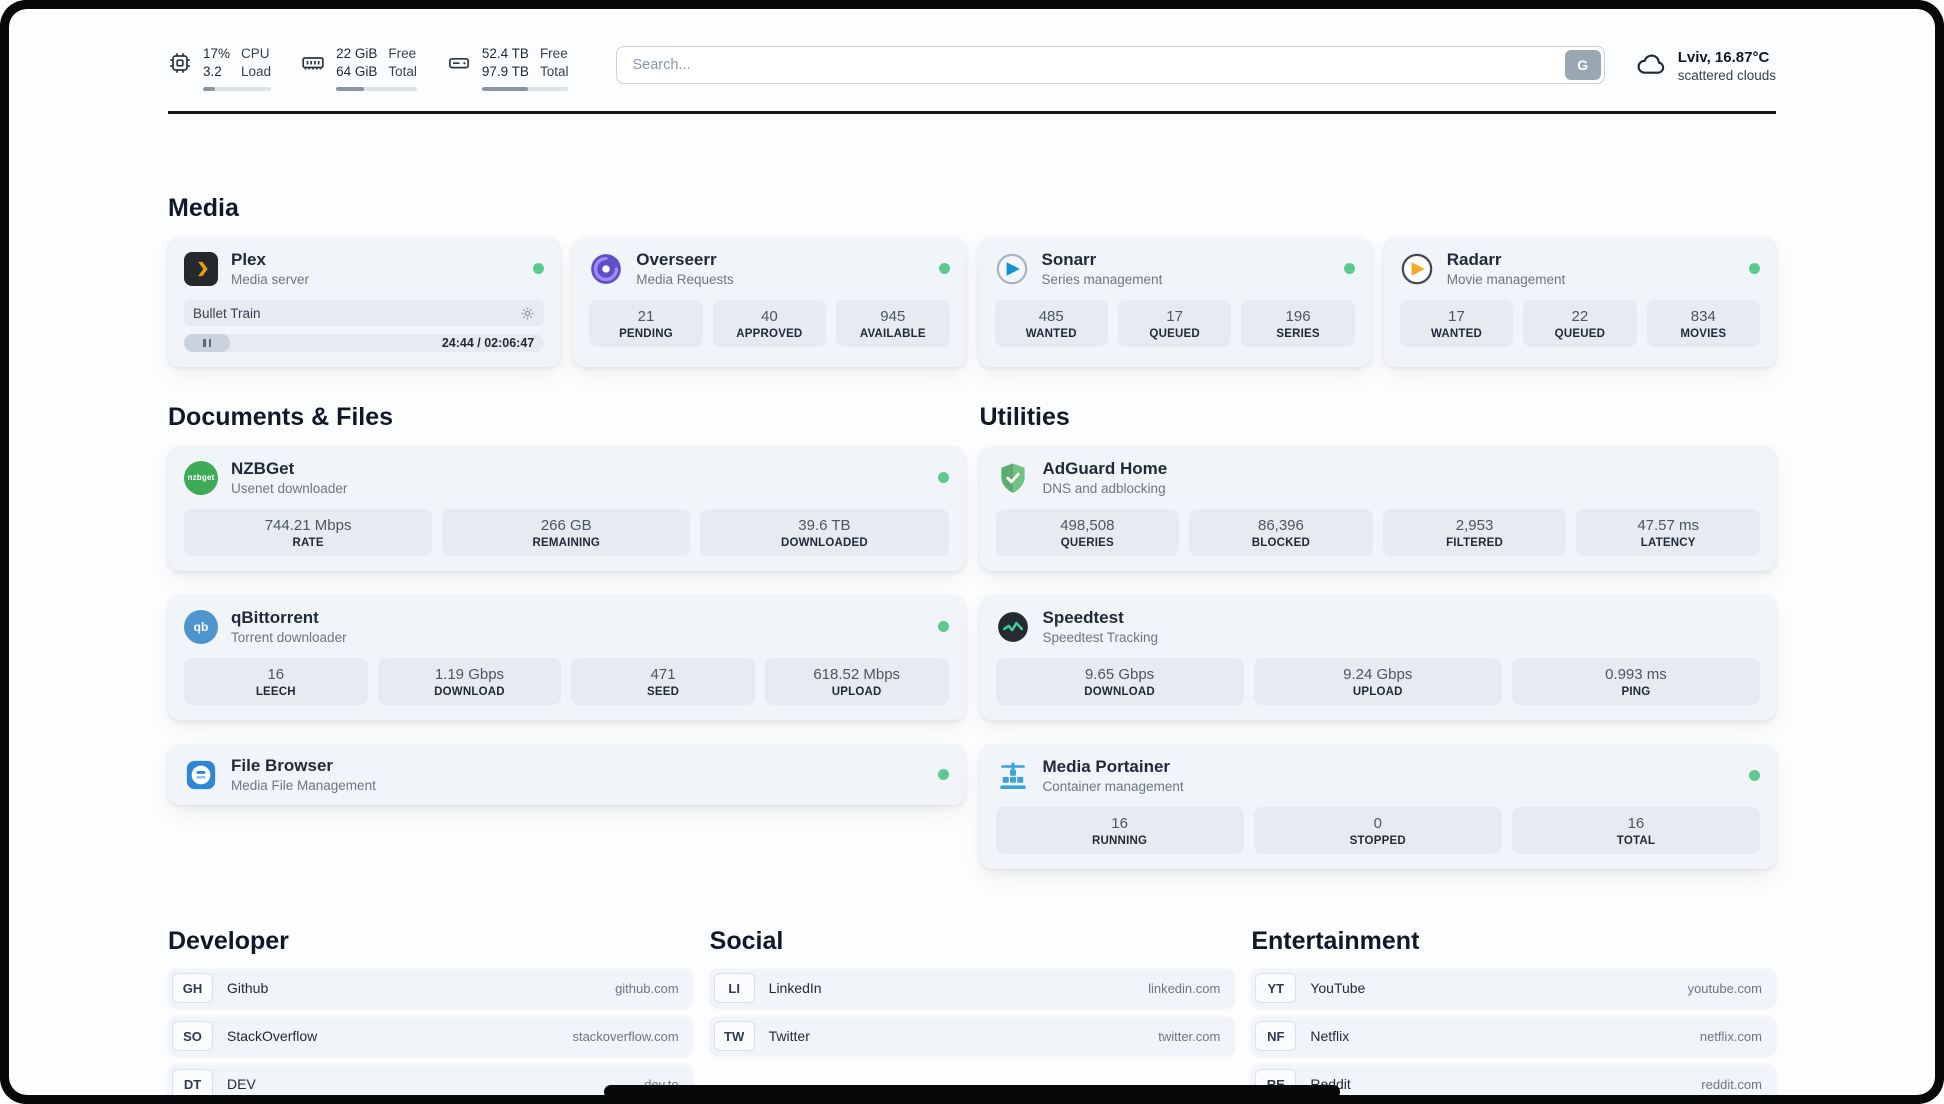 This screenshot has width=1944, height=1104. I want to click on link-name: YouTube, so click(1338, 988).